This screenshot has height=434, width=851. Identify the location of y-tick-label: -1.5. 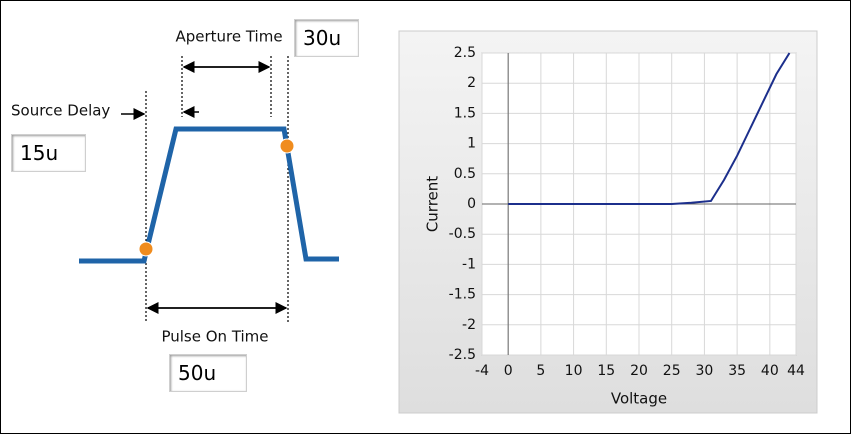
(462, 295).